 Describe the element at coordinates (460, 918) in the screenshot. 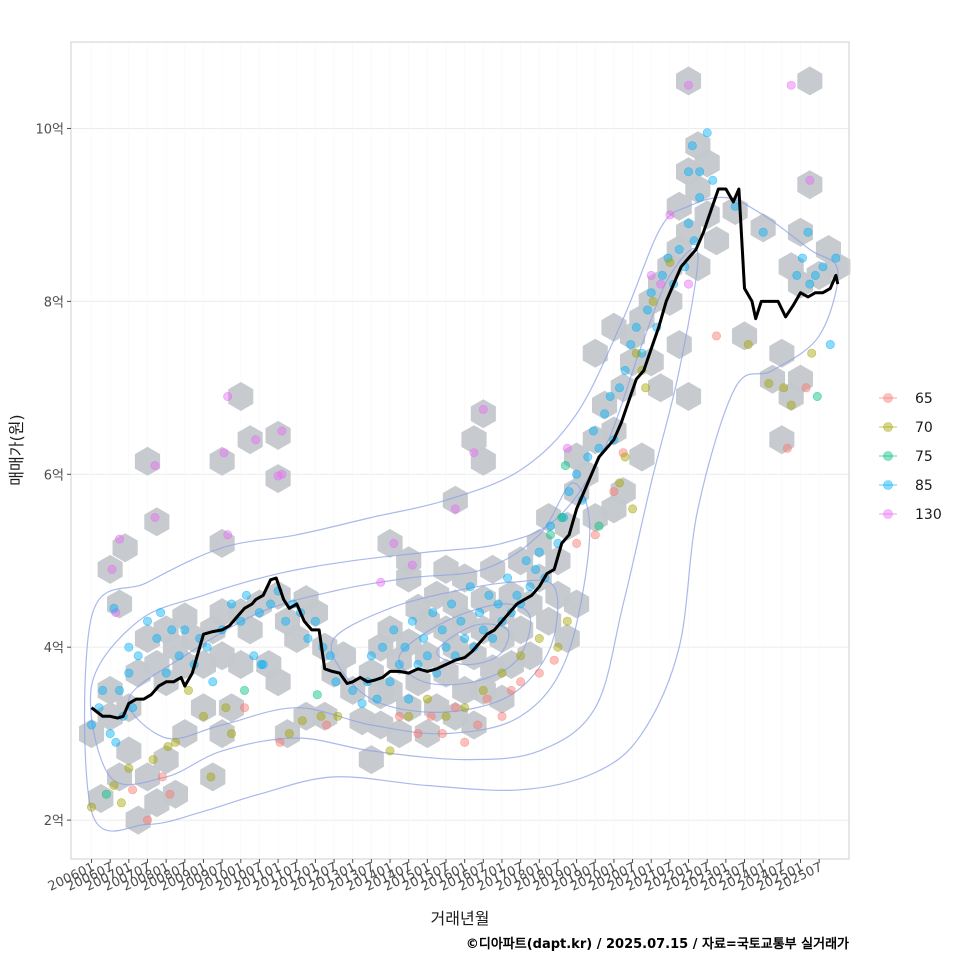

I see `x-axis-title: 거래년월` at that location.